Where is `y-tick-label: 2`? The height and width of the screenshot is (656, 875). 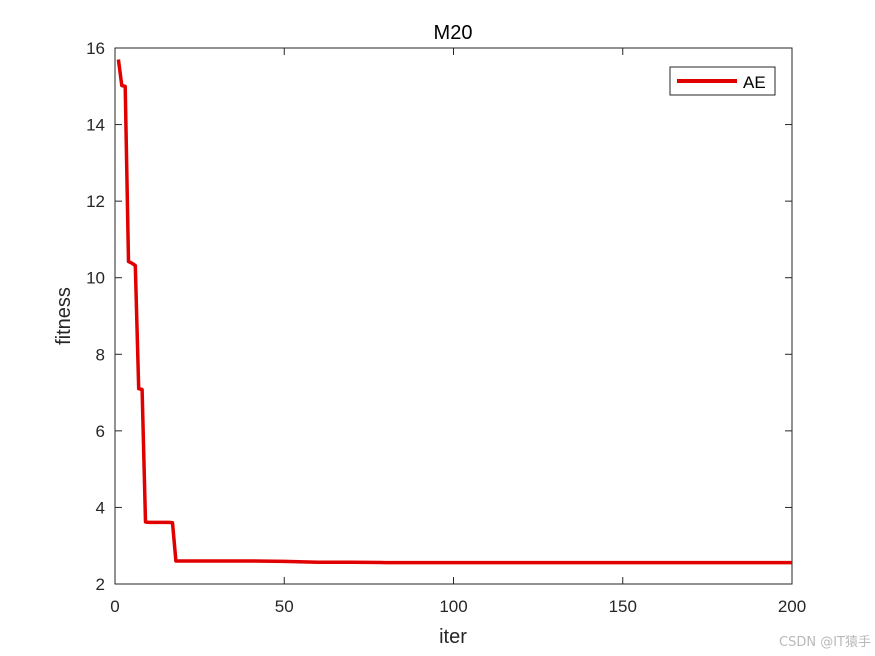 y-tick-label: 2 is located at coordinates (100, 584).